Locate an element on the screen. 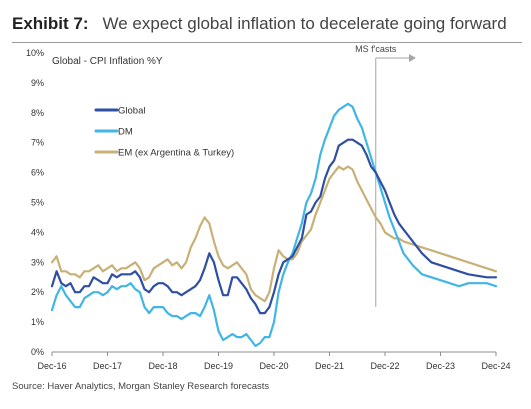  header-rule is located at coordinates (267, 42).